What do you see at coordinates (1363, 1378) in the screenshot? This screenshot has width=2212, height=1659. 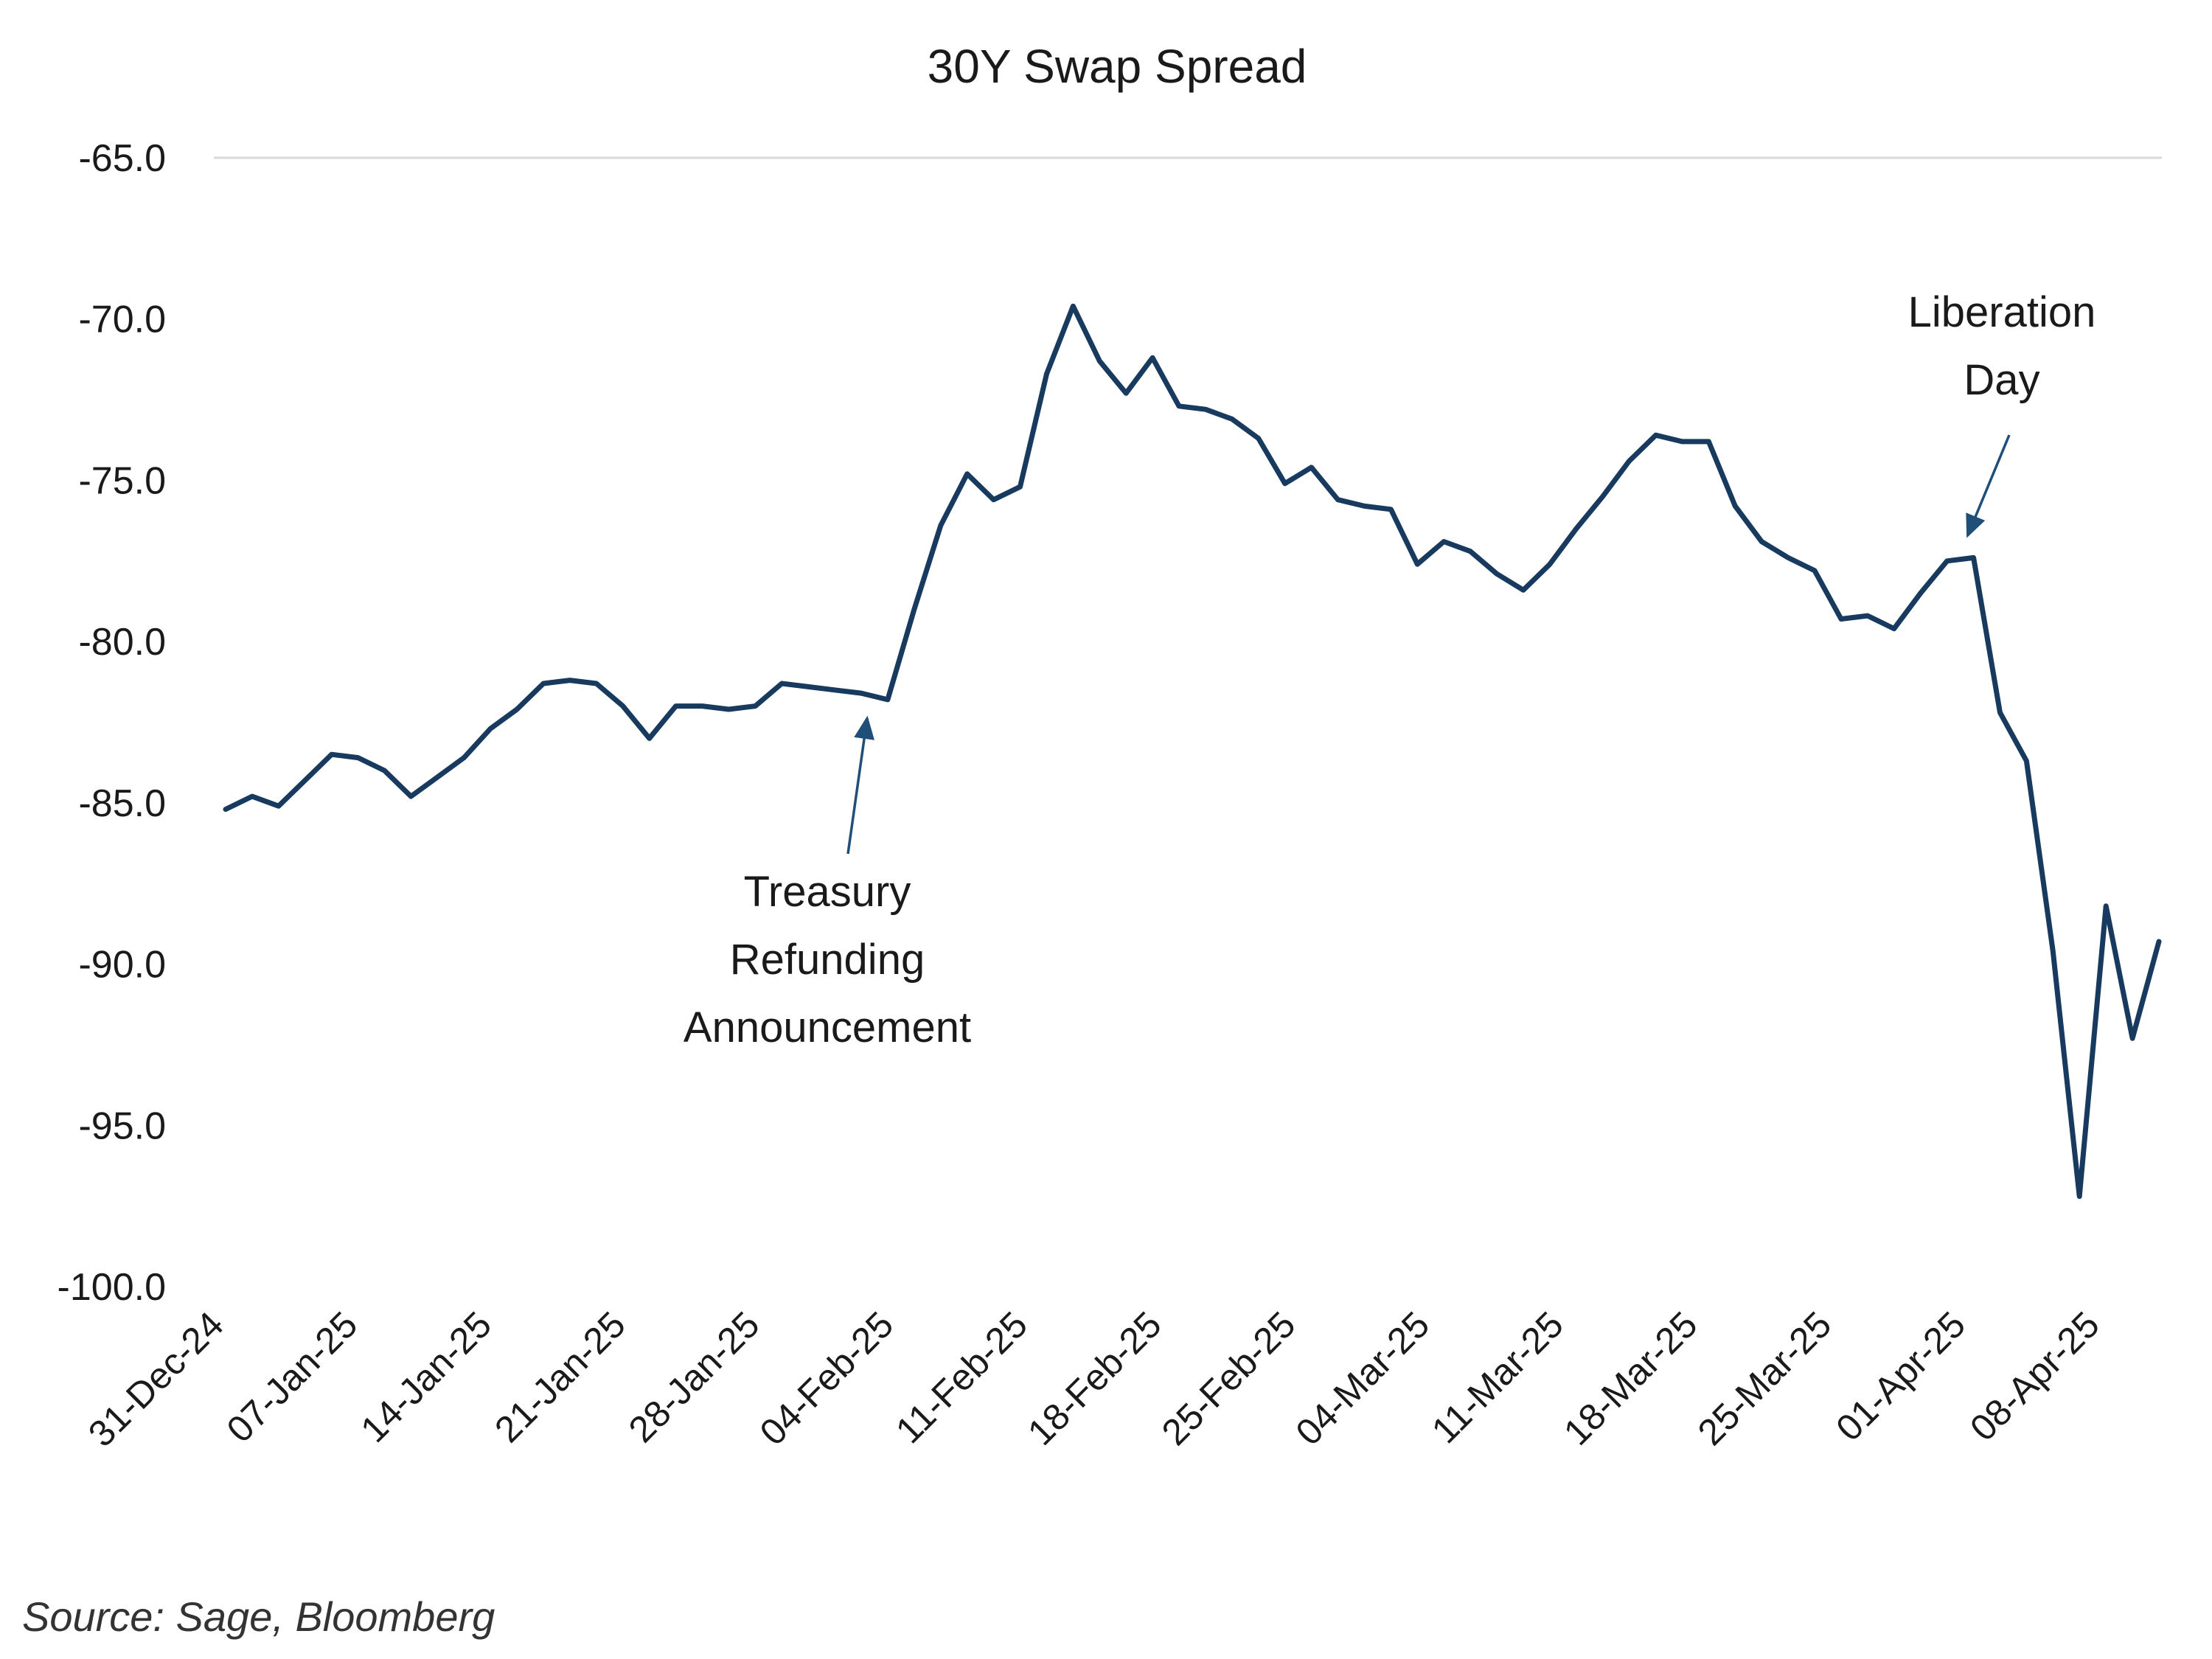 I see `x-tick-label: 04-Mar-25` at bounding box center [1363, 1378].